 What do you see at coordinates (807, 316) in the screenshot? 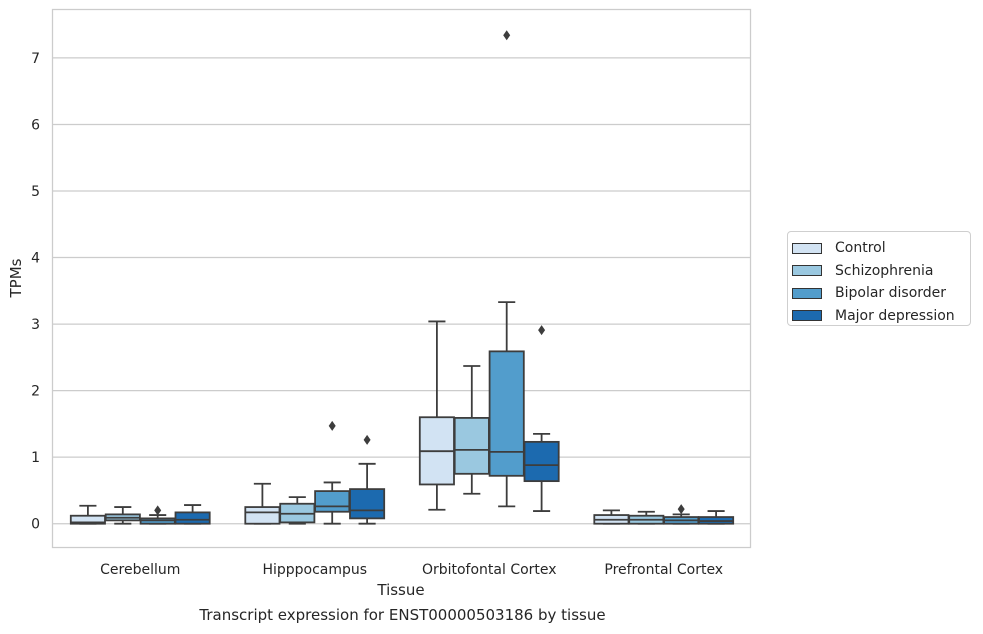
I see `legend-swatch-major-depression` at bounding box center [807, 316].